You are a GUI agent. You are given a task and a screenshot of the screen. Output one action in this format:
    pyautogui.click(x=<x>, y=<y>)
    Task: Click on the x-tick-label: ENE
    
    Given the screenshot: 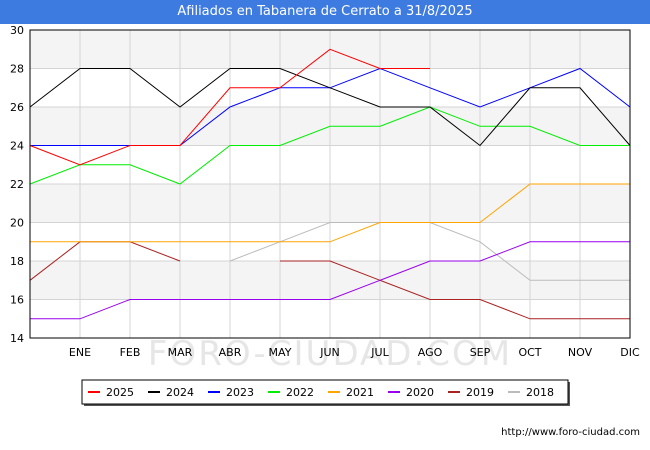 What is the action you would take?
    pyautogui.click(x=80, y=352)
    